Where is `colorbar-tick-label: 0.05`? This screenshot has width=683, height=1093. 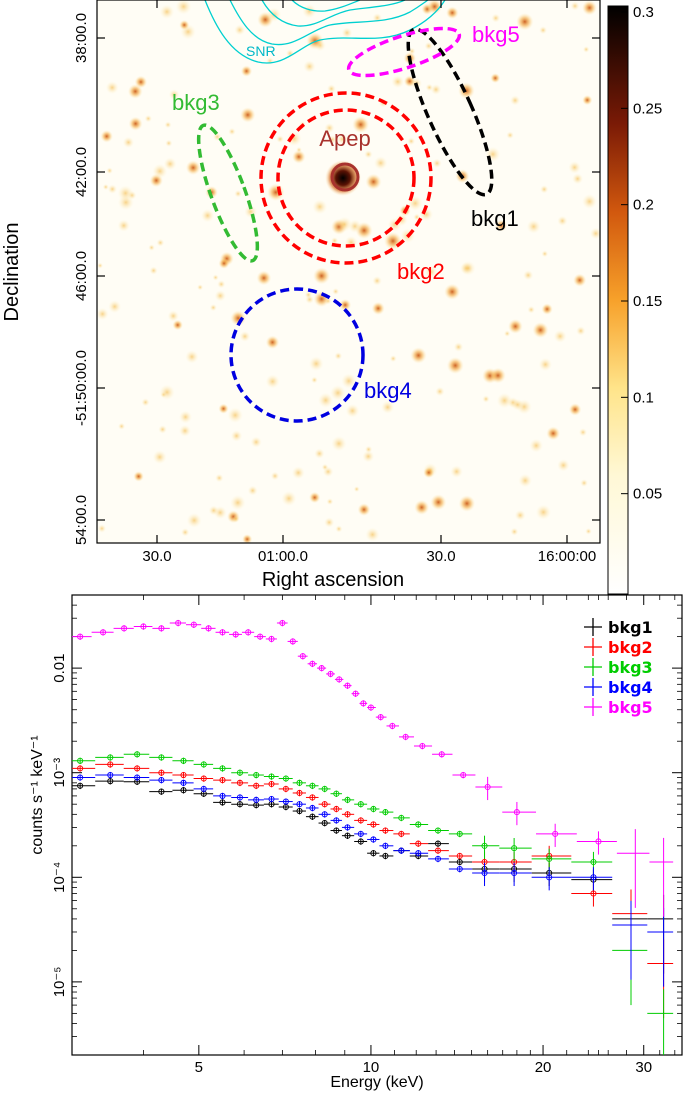
colorbar-tick-label: 0.05 is located at coordinates (647, 494).